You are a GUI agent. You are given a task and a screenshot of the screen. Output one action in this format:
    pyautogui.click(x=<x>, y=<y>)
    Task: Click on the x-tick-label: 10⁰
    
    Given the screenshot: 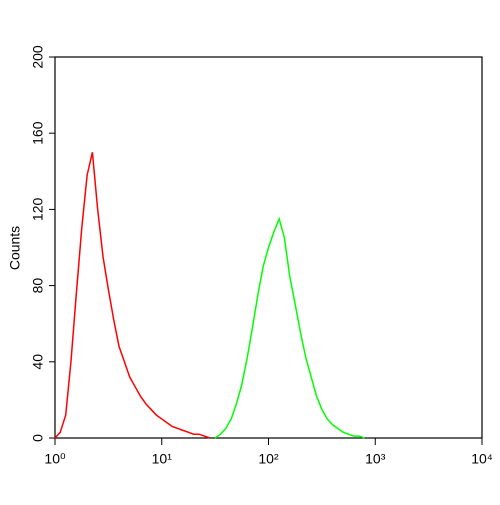 What is the action you would take?
    pyautogui.click(x=55, y=459)
    